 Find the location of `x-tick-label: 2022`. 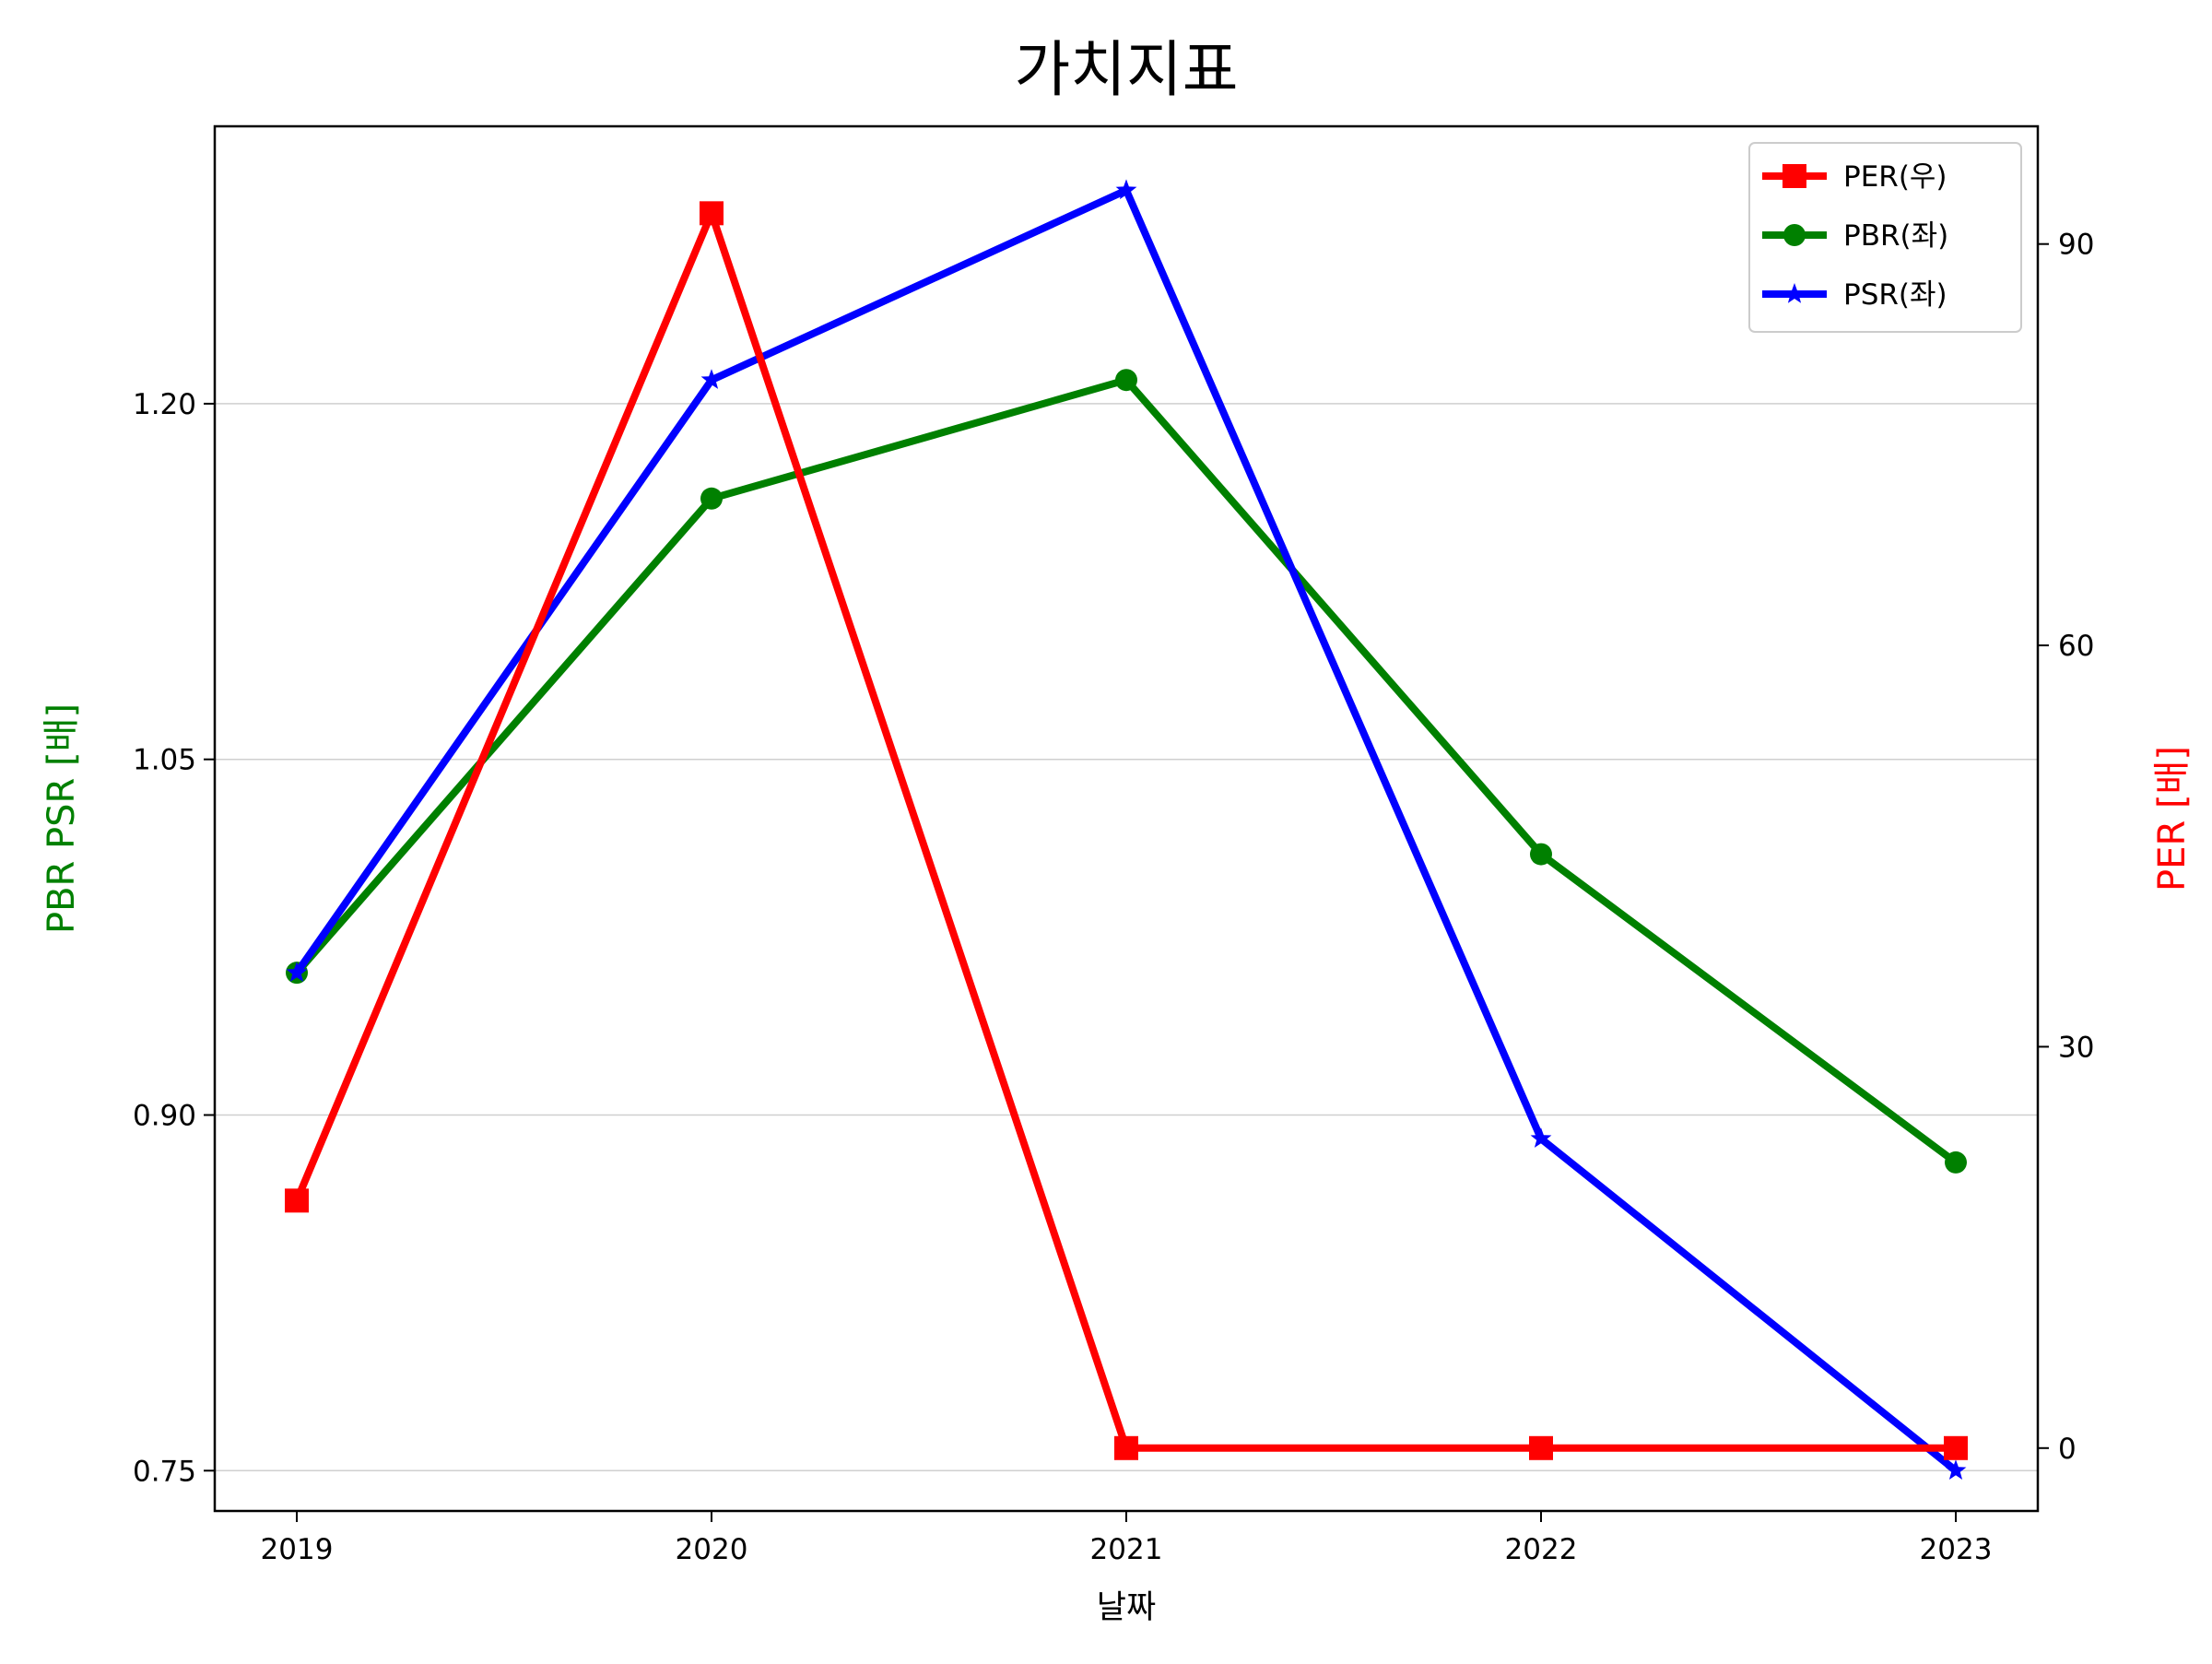

x-tick-label: 2022 is located at coordinates (1541, 1549).